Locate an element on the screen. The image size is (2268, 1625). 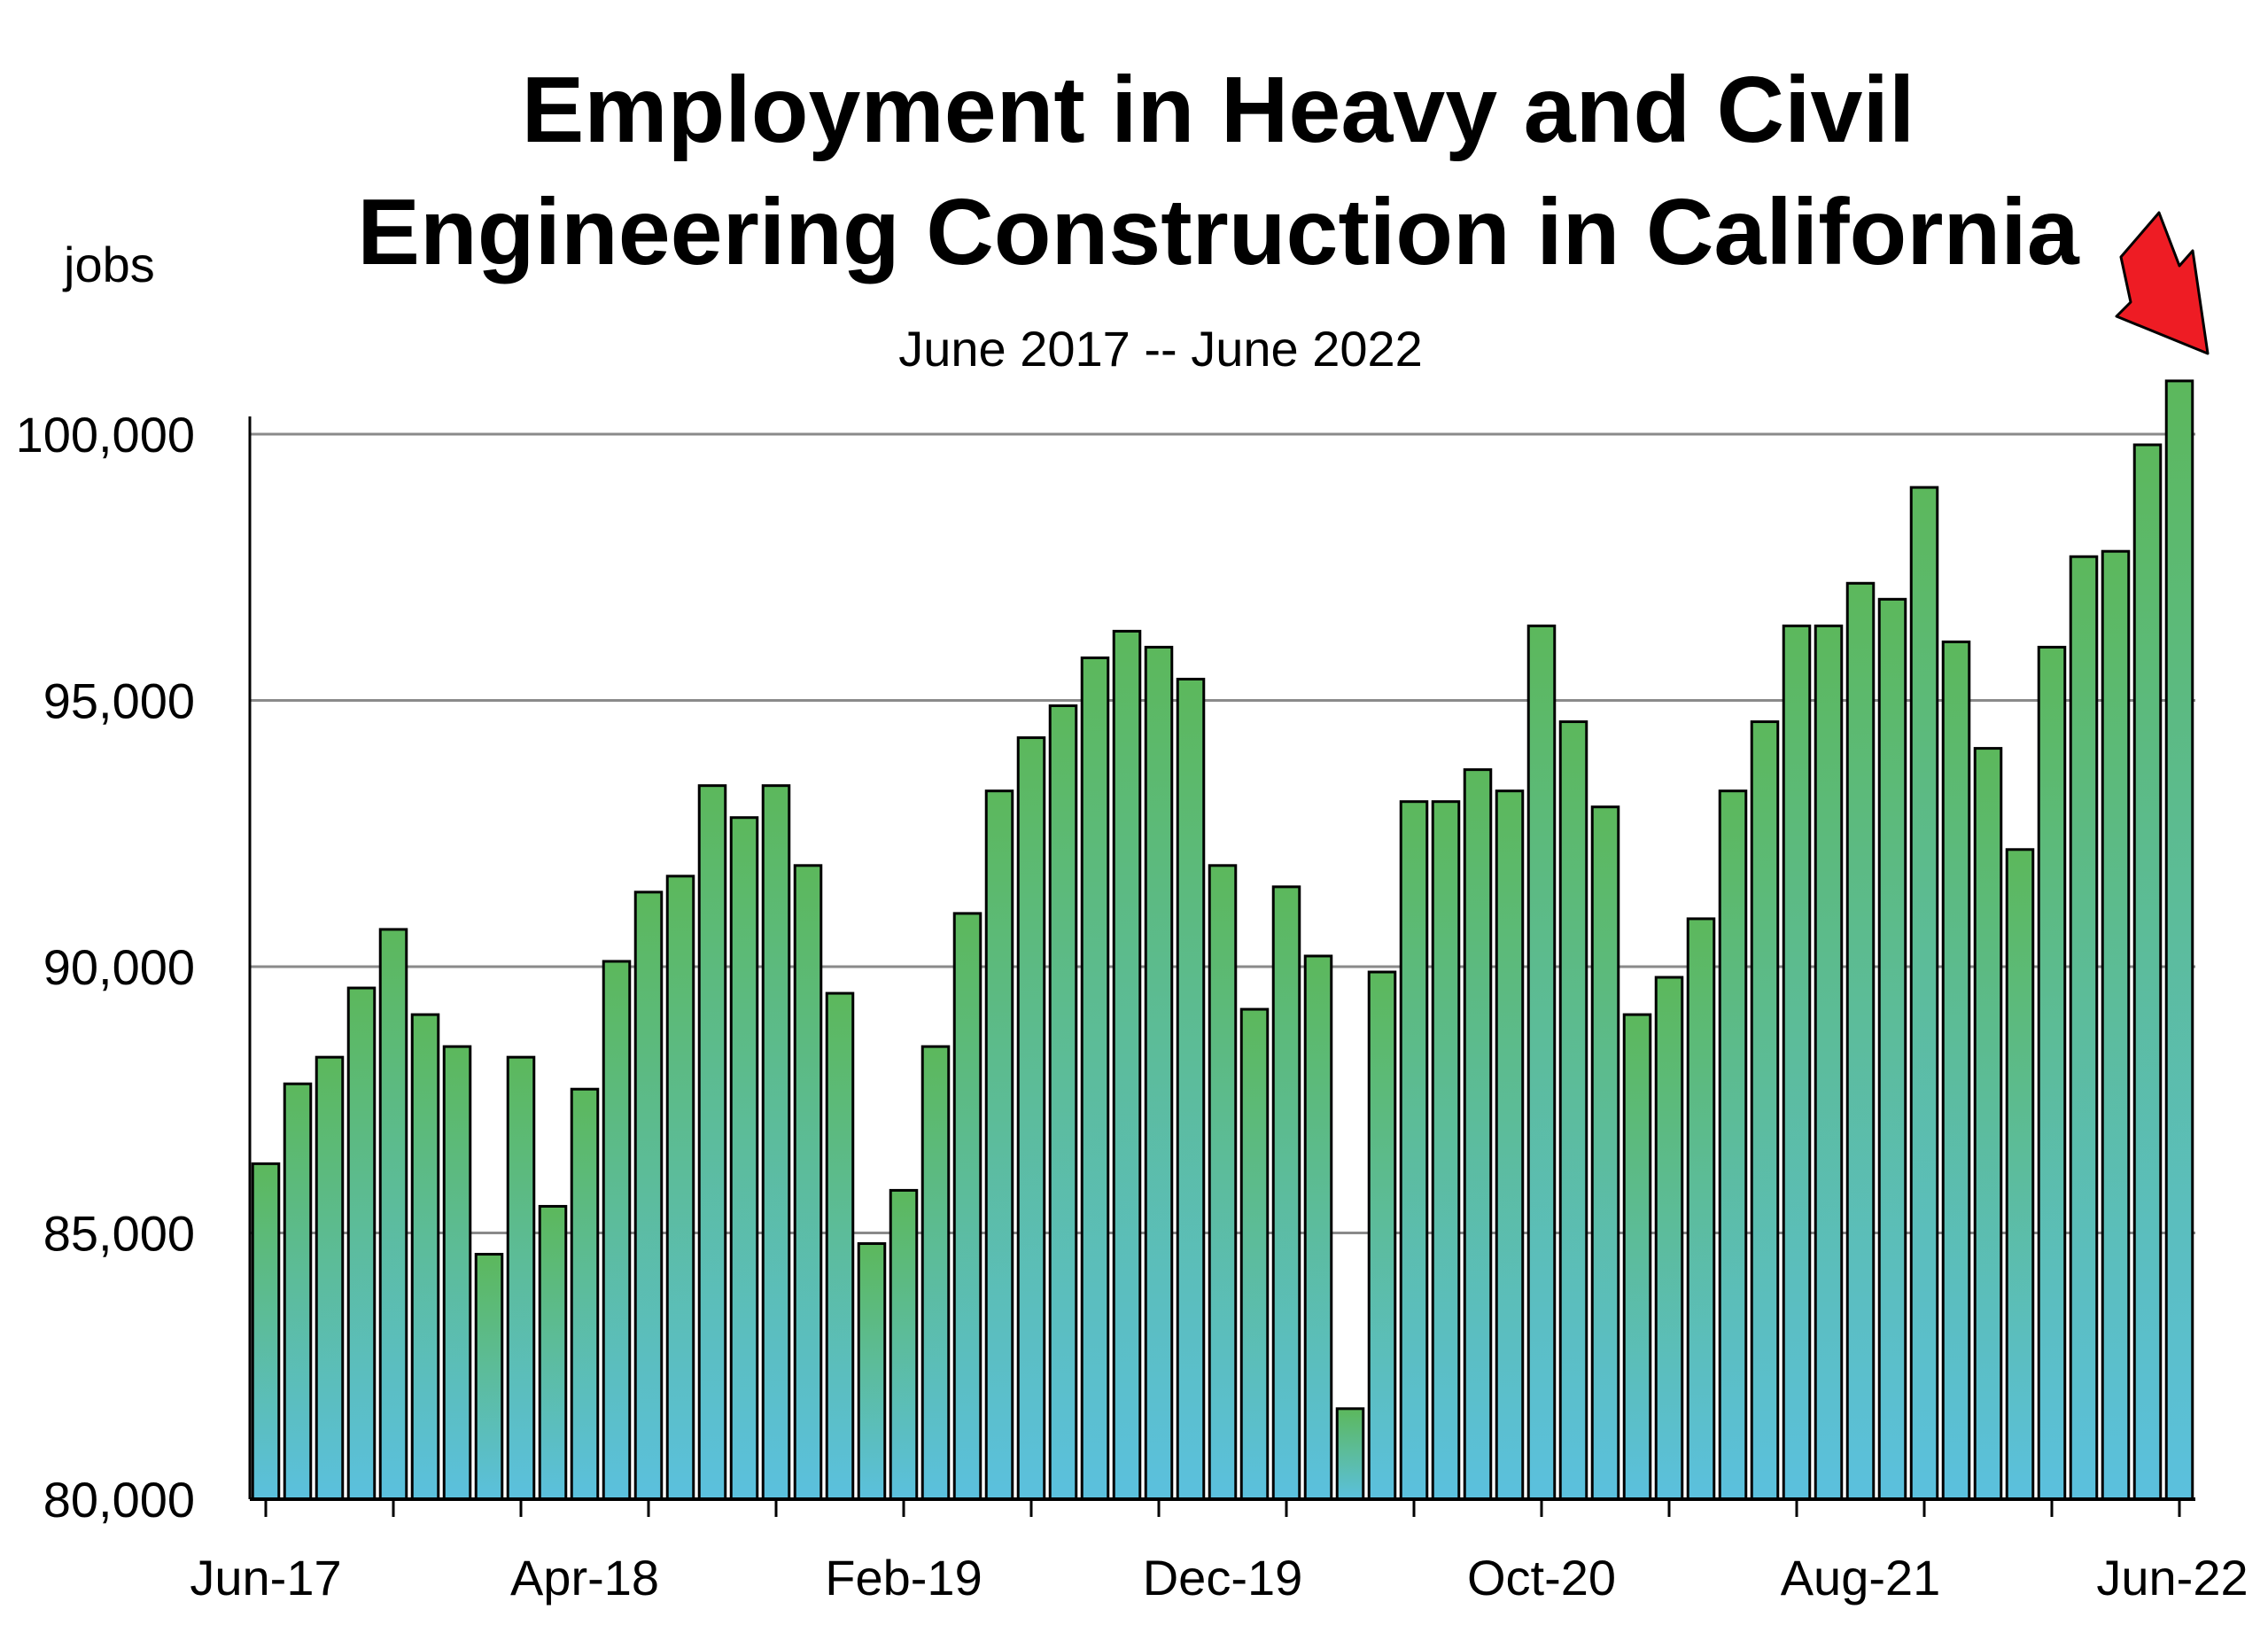
y-tick-label: 90,000 is located at coordinates (119, 967).